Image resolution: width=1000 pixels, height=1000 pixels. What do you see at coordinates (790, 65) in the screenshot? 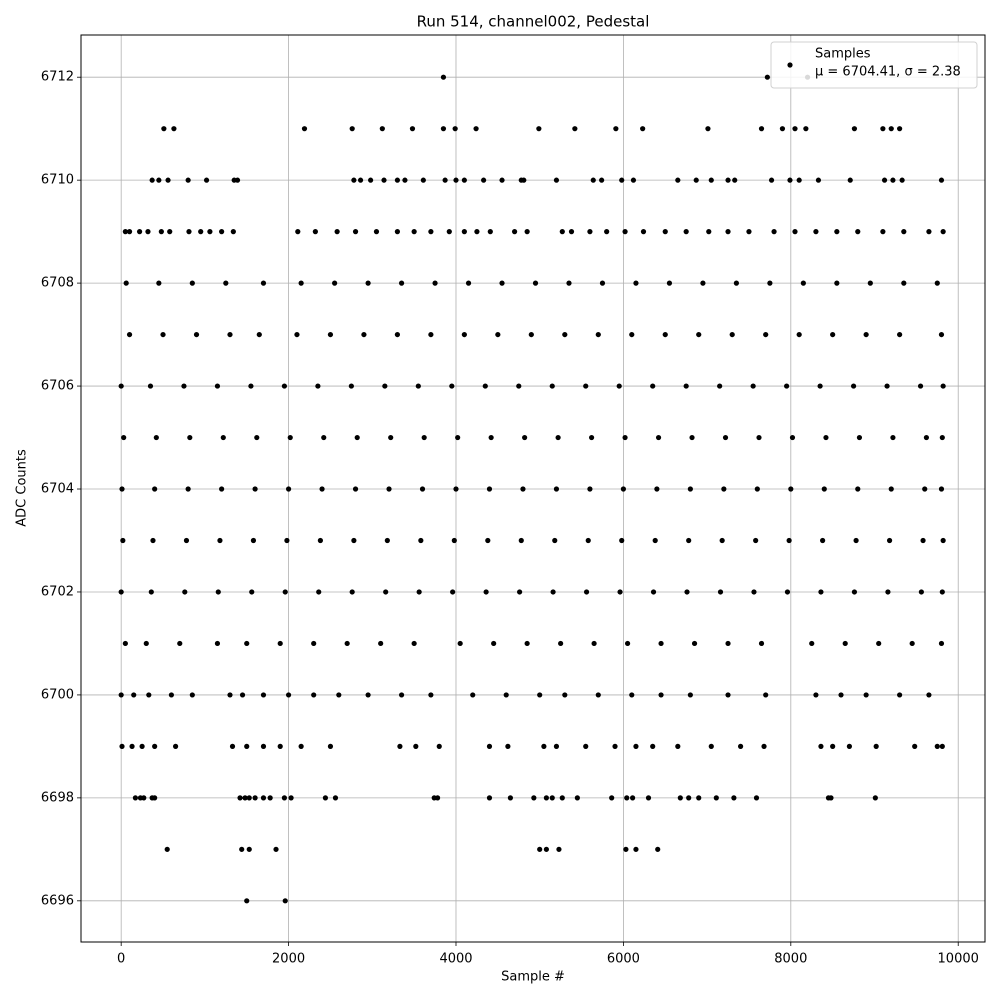
I see `legend-marker` at bounding box center [790, 65].